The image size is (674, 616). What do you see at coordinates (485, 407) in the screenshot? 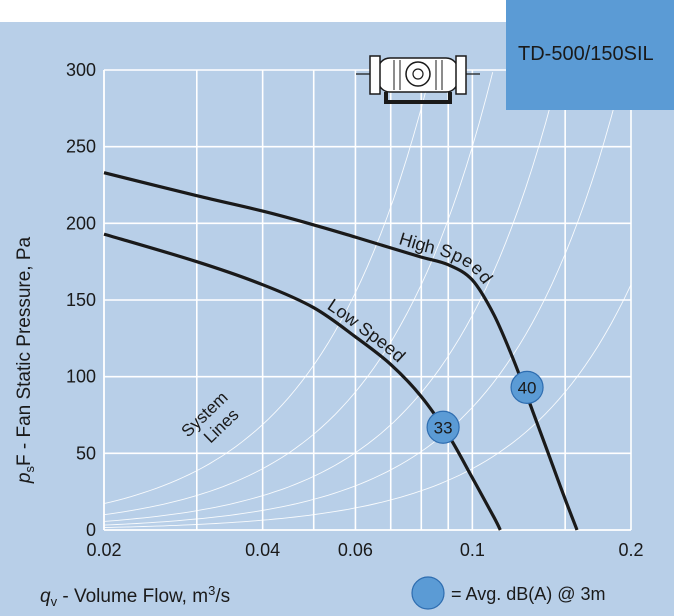
I see `dba-markers: 40 33` at bounding box center [485, 407].